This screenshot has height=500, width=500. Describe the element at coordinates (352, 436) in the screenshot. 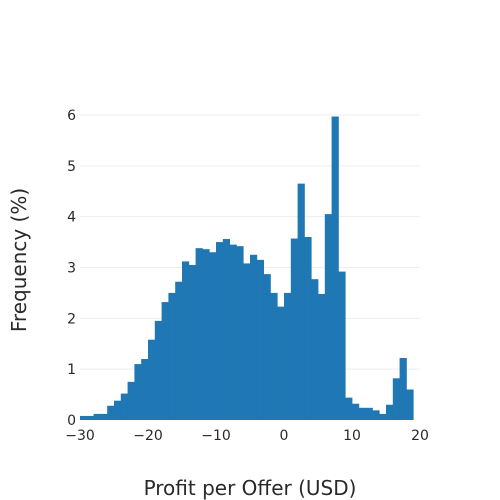

I see `x-tick-label: 10` at that location.